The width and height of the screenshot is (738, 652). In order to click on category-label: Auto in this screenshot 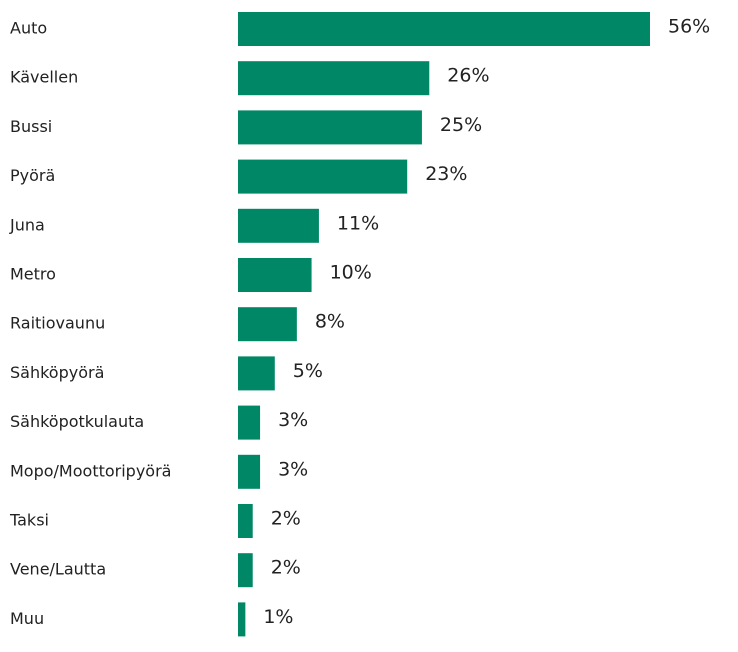, I will do `click(28, 28)`.